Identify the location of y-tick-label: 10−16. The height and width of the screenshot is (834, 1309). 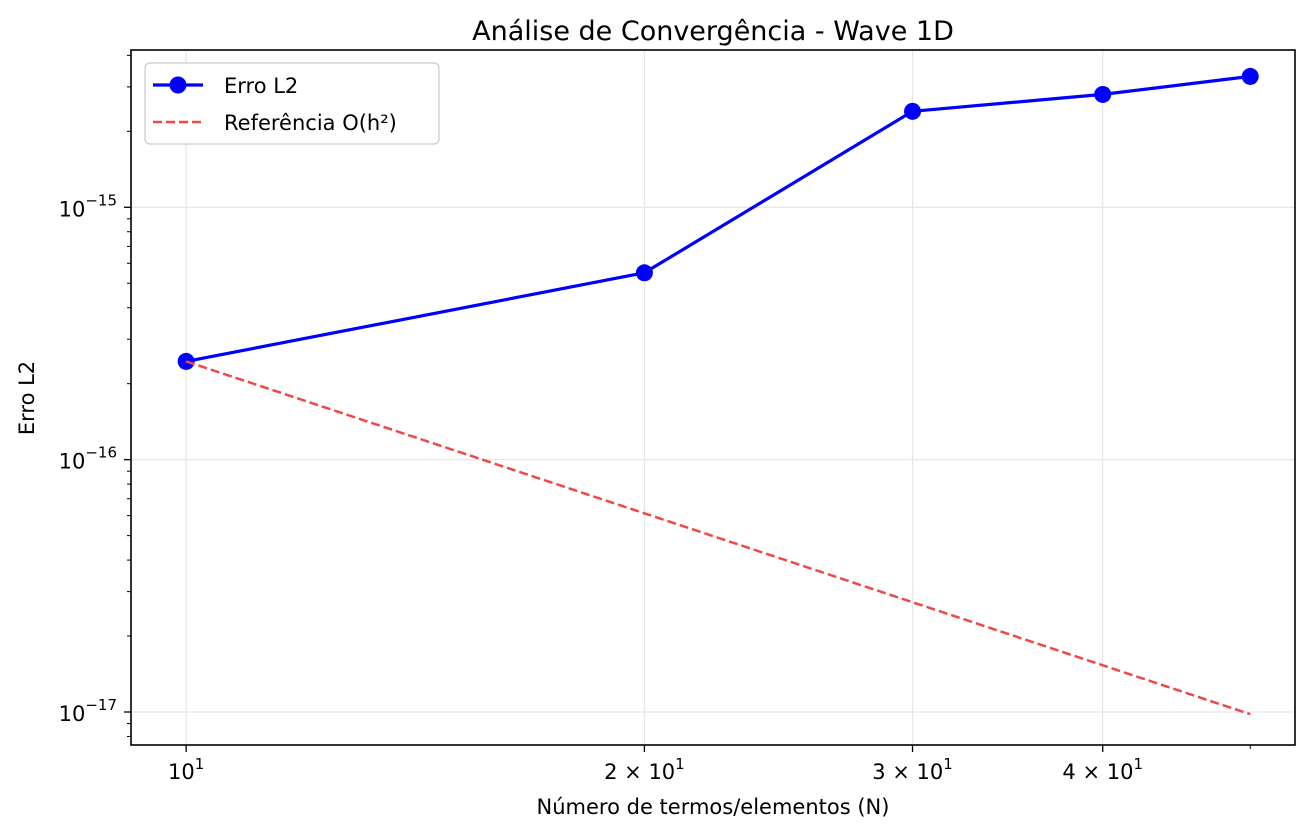
(88, 459).